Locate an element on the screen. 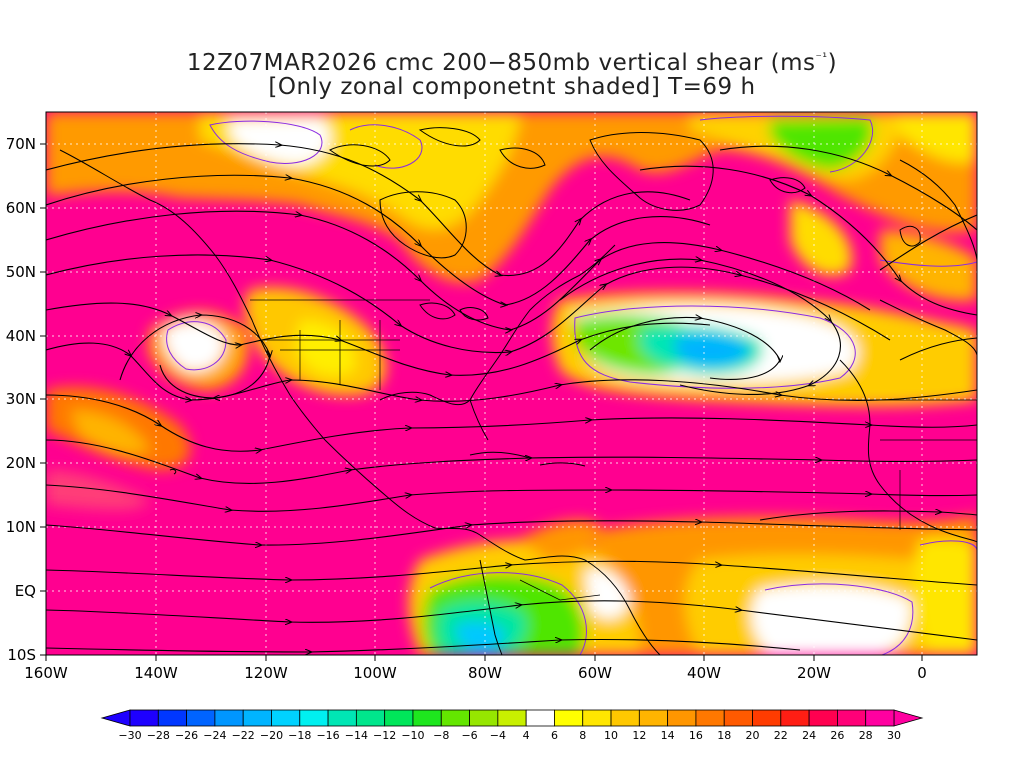 The image size is (1024, 768). colorbar-label: 10 is located at coordinates (611, 735).